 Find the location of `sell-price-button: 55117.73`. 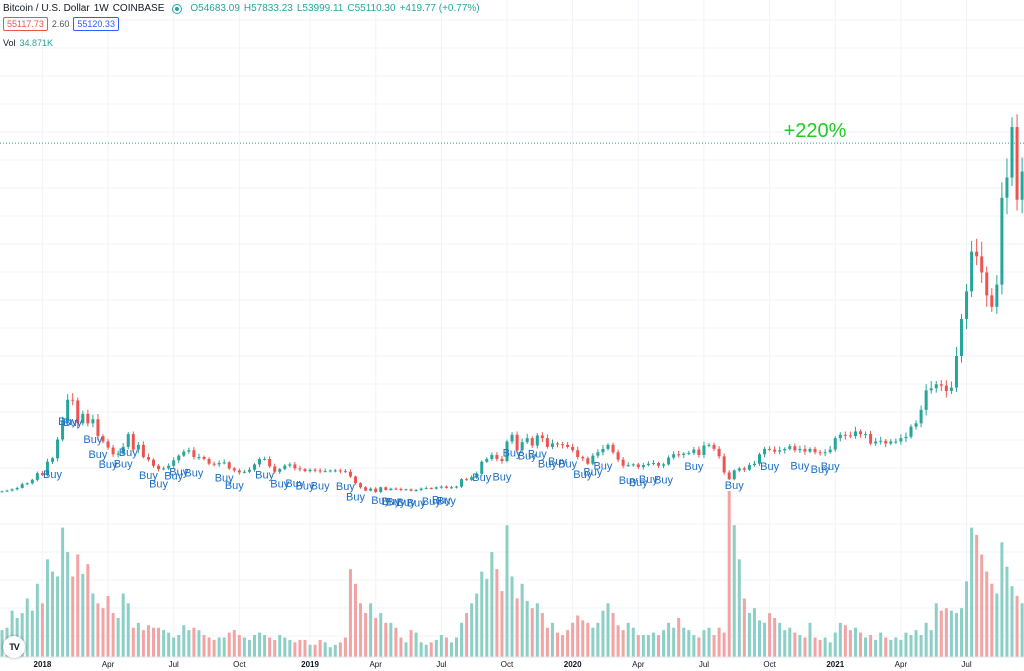

sell-price-button: 55117.73 is located at coordinates (25, 24).